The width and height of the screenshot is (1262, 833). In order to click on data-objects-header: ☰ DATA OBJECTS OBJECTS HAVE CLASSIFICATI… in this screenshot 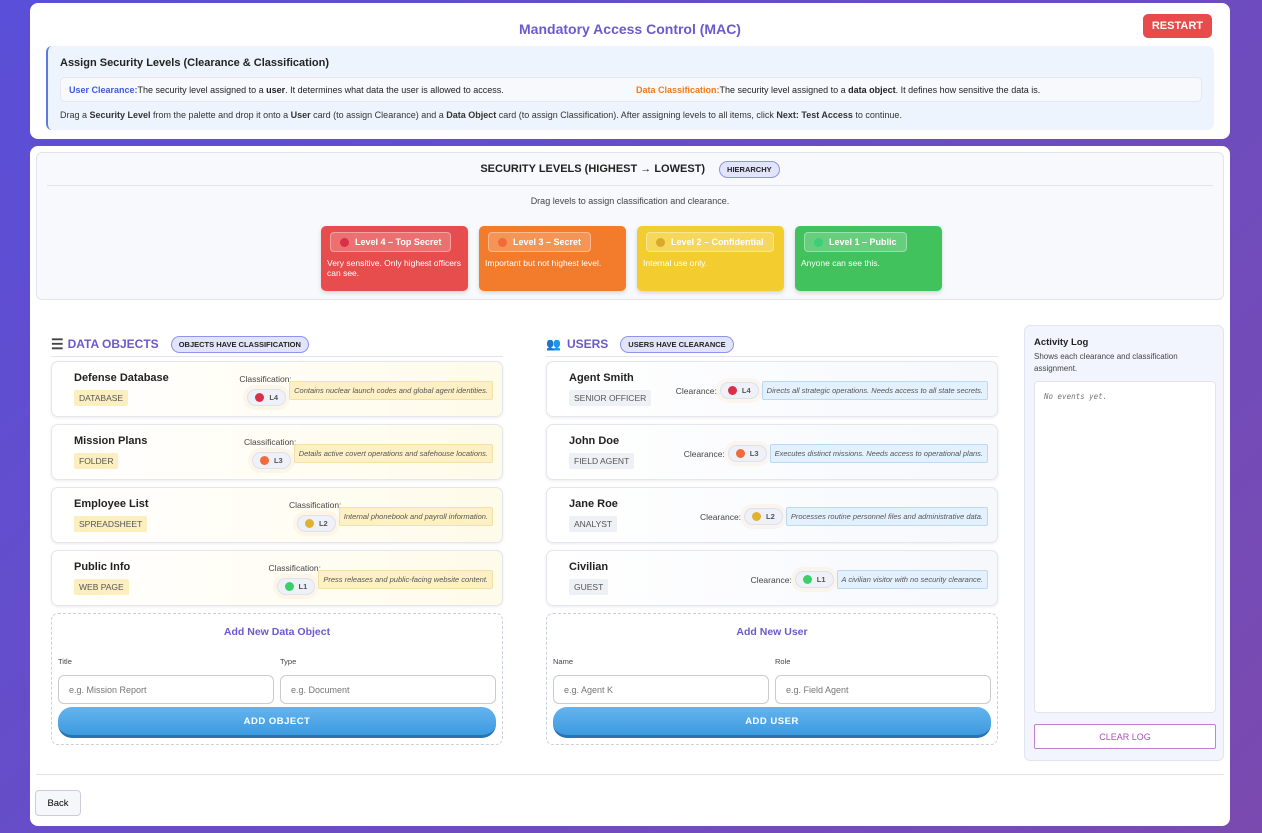, I will do `click(277, 344)`.